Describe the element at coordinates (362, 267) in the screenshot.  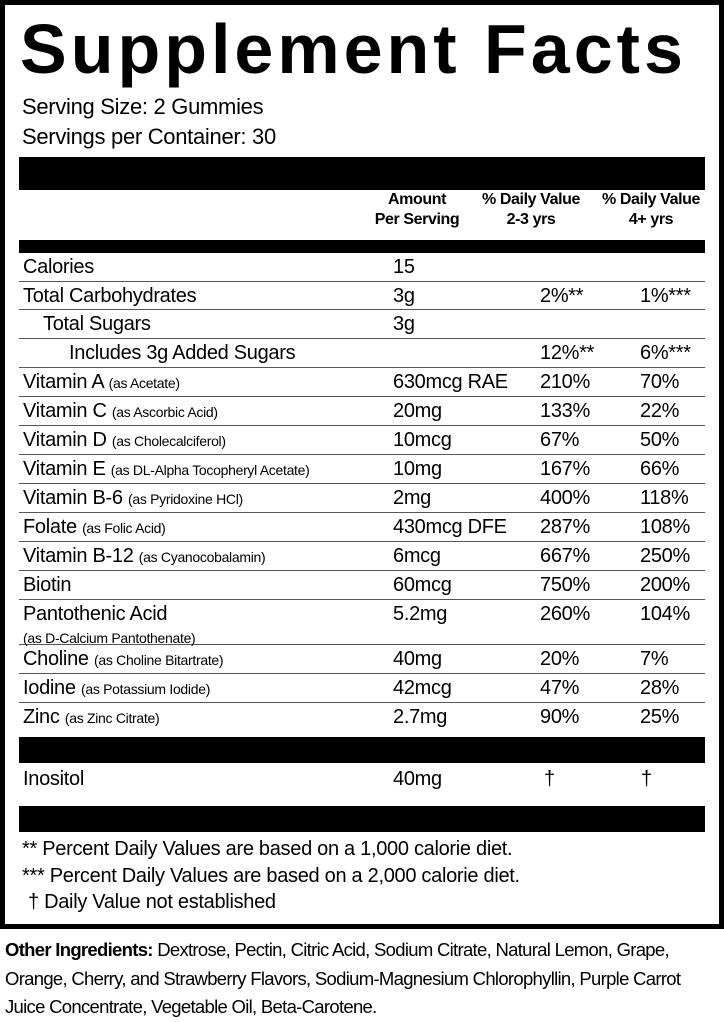
I see `table-row: Calories 15` at that location.